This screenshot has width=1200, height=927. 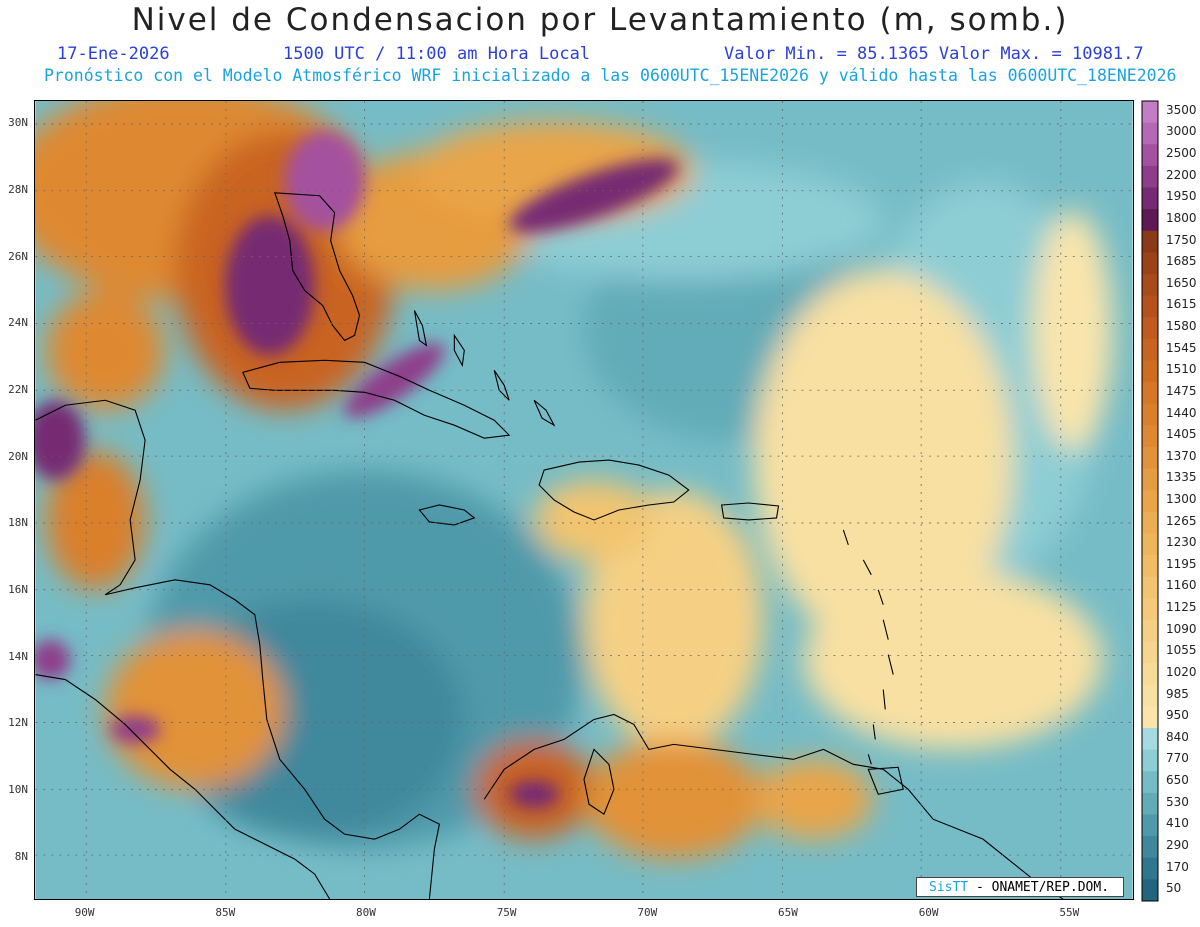 What do you see at coordinates (1181, 217) in the screenshot?
I see `legend-label: 1800` at bounding box center [1181, 217].